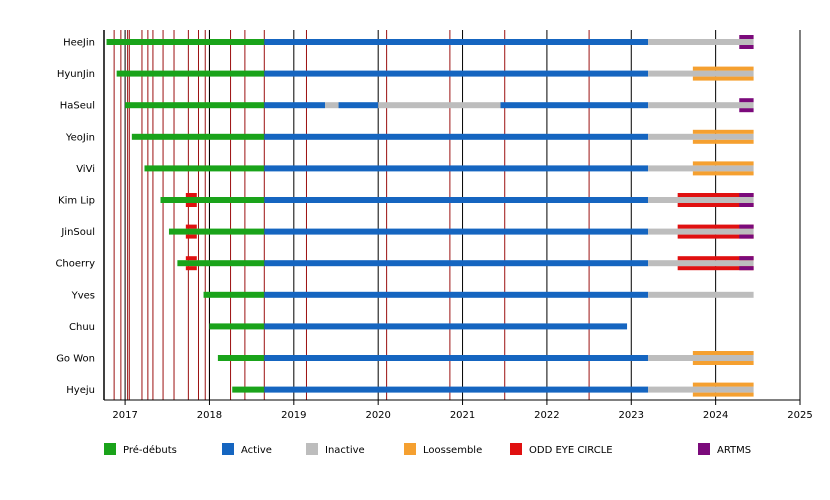  Describe the element at coordinates (345, 450) in the screenshot. I see `legend-label: Inactive` at that location.